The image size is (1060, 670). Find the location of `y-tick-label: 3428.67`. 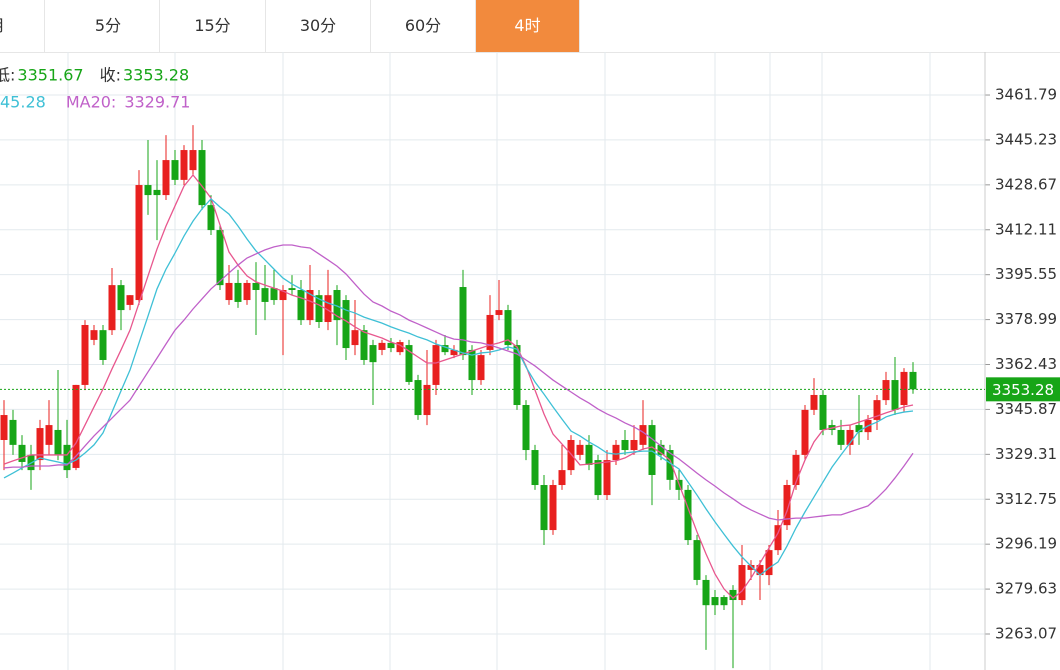

y-tick-label: 3428.67 is located at coordinates (1026, 184).